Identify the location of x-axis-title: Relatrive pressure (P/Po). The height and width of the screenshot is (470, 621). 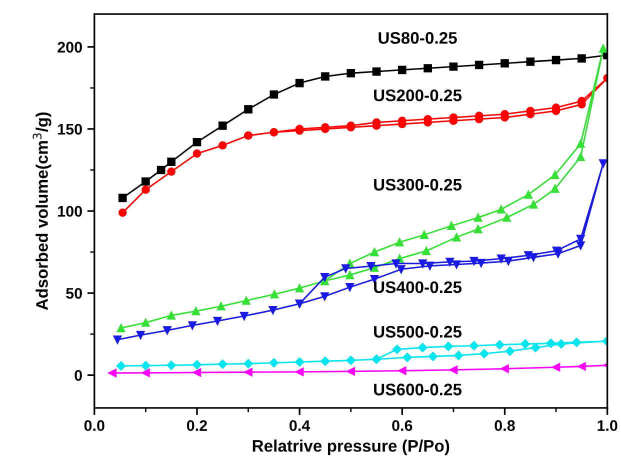
(351, 448).